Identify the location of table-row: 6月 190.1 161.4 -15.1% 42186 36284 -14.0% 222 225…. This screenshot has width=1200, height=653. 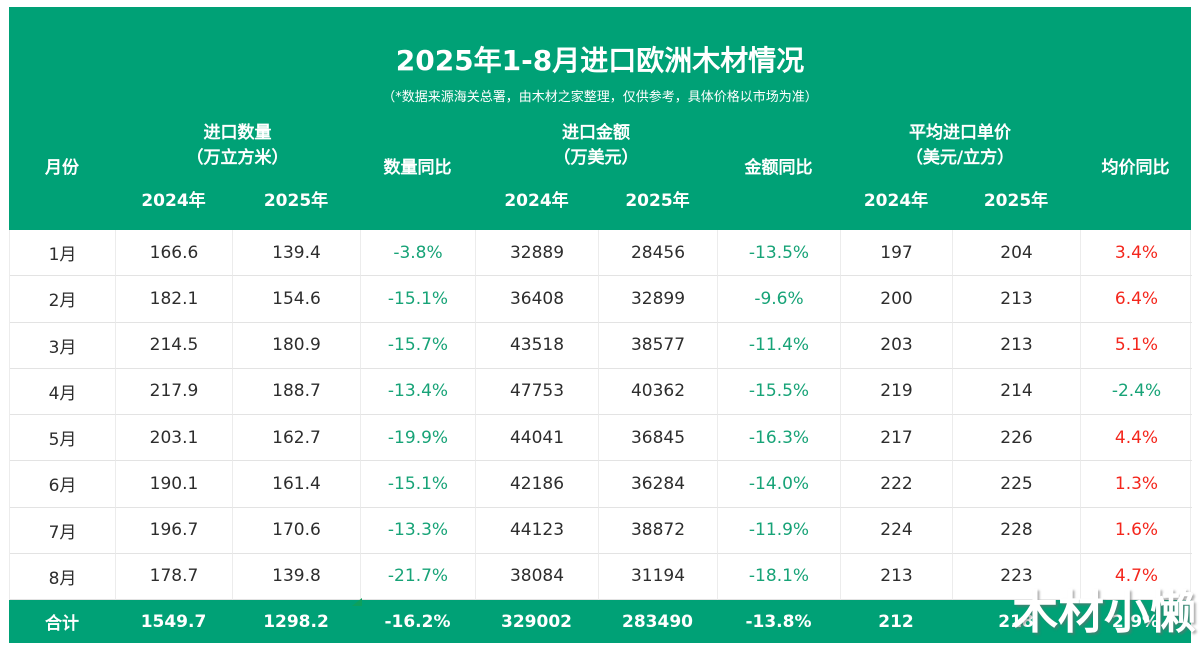
(601, 484).